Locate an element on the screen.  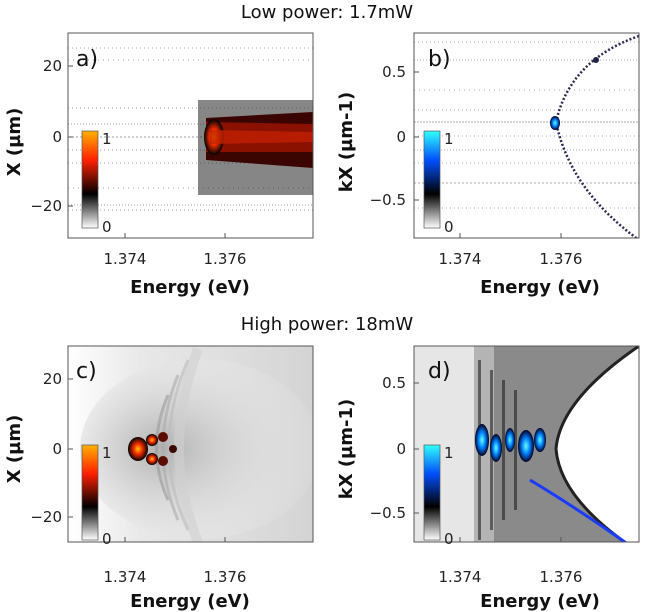
panel-c-ytick-2: −20 is located at coordinates (46, 517).